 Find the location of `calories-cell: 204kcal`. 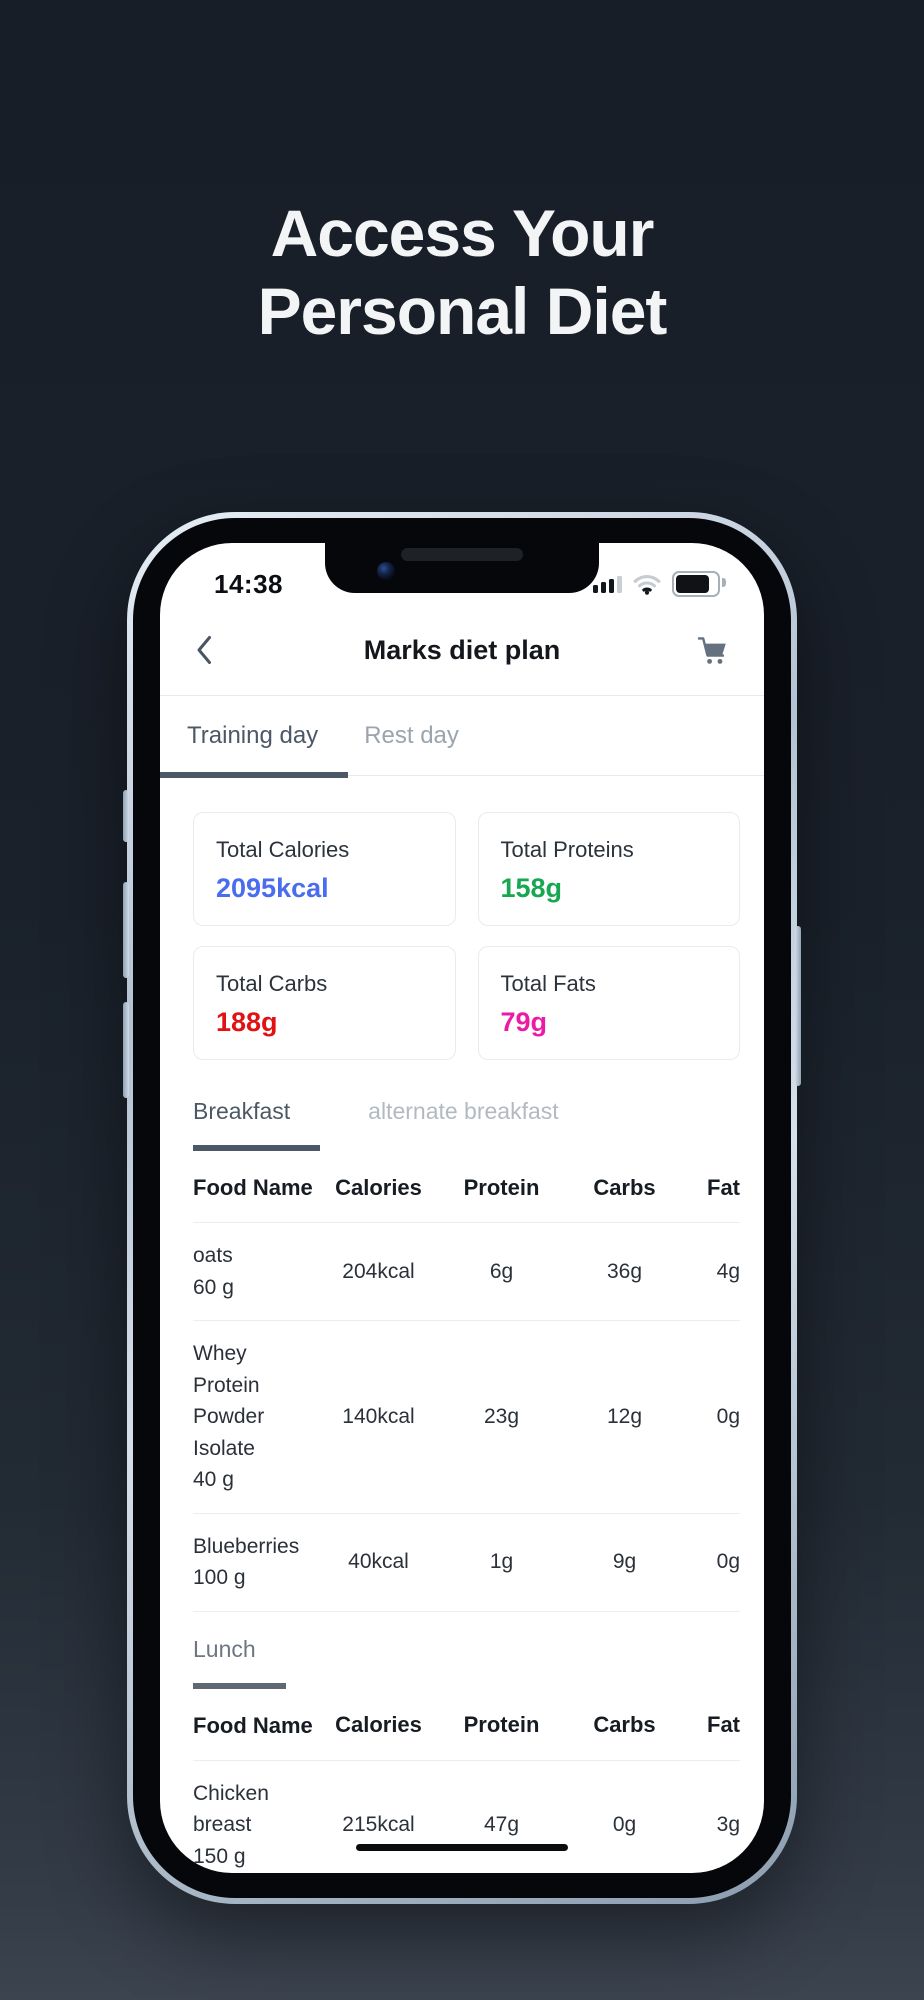

calories-cell: 204kcal is located at coordinates (378, 1271).